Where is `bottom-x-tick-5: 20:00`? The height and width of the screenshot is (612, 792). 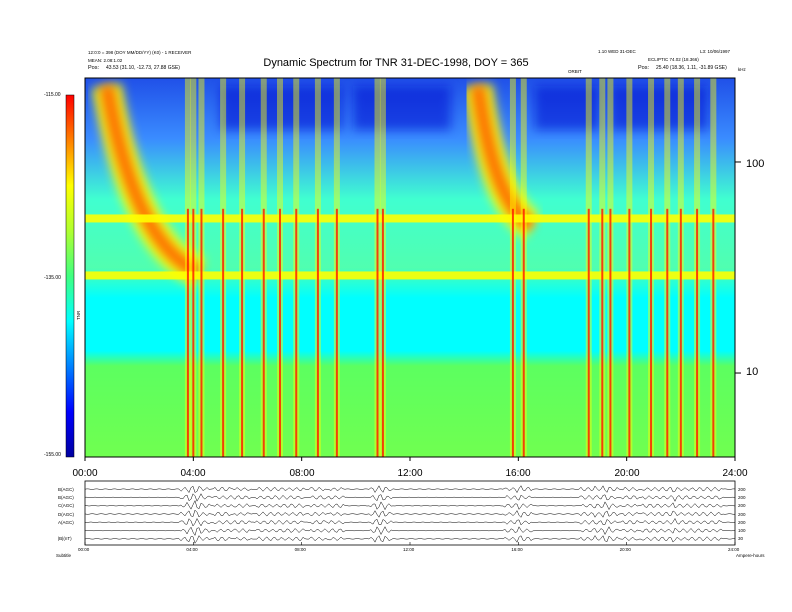
bottom-x-tick-5: 20:00 is located at coordinates (625, 549).